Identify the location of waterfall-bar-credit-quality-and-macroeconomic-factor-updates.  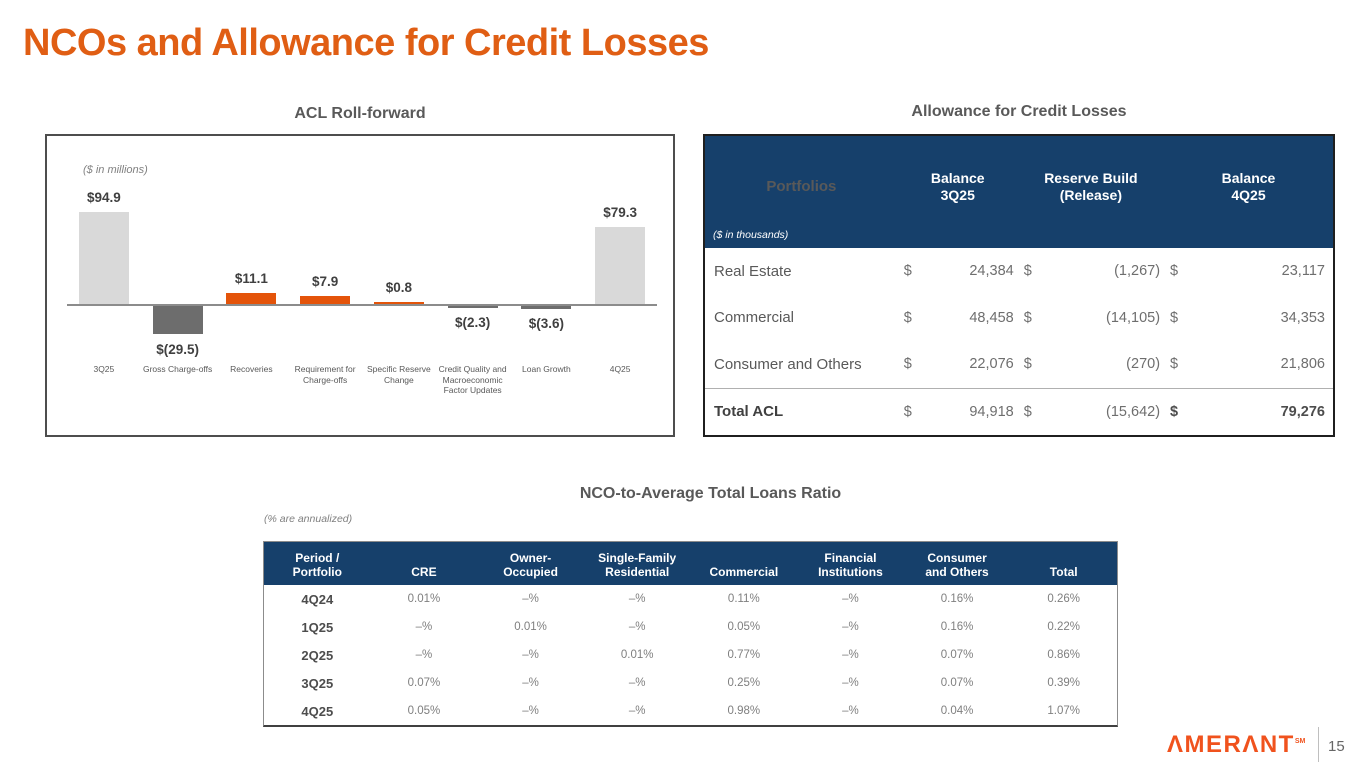
(472, 306).